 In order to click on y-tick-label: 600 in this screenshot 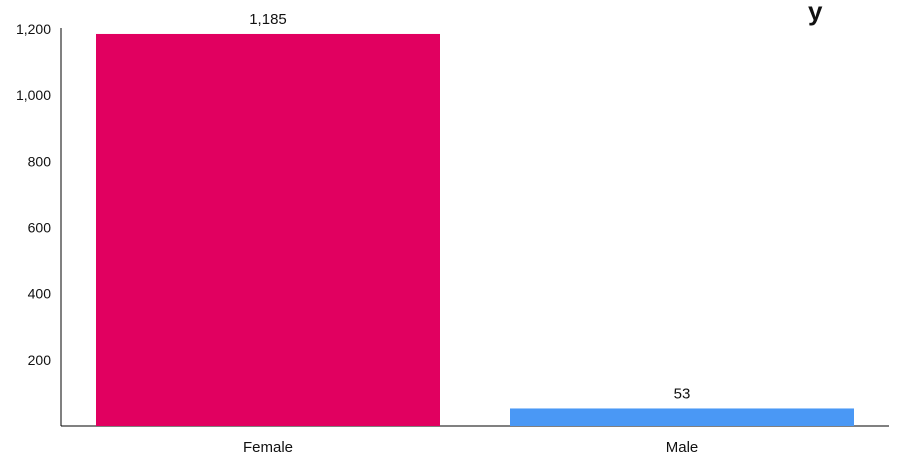, I will do `click(40, 228)`.